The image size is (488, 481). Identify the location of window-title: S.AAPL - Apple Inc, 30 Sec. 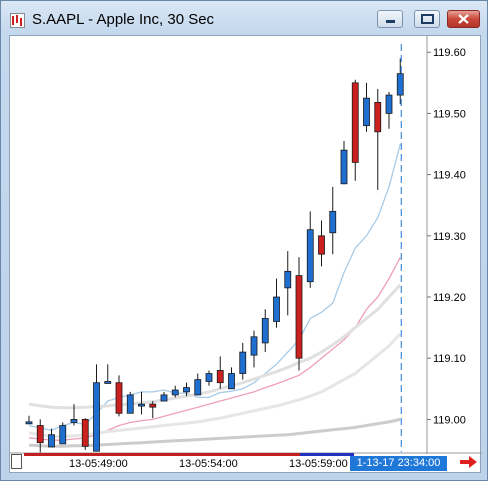
(123, 19).